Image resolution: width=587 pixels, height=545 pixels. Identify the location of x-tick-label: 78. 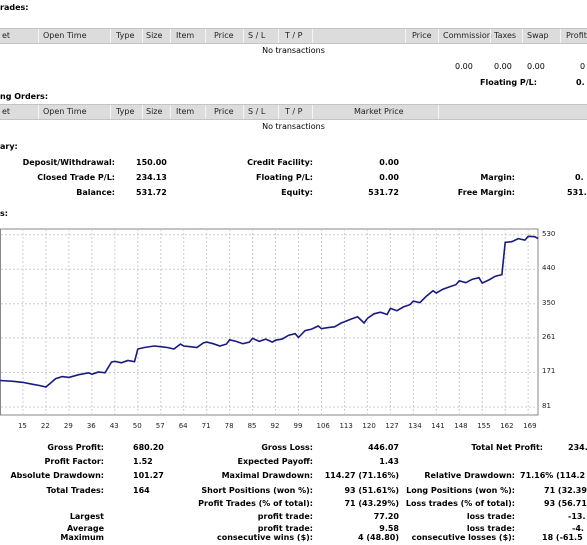
(229, 426).